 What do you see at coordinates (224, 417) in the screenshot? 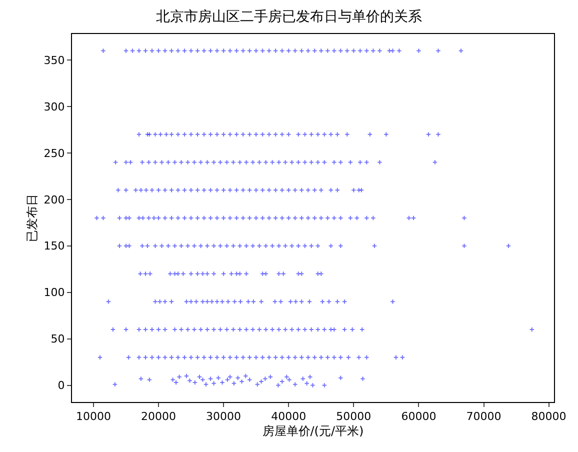
I see `x-tick-label: 30000` at bounding box center [224, 417].